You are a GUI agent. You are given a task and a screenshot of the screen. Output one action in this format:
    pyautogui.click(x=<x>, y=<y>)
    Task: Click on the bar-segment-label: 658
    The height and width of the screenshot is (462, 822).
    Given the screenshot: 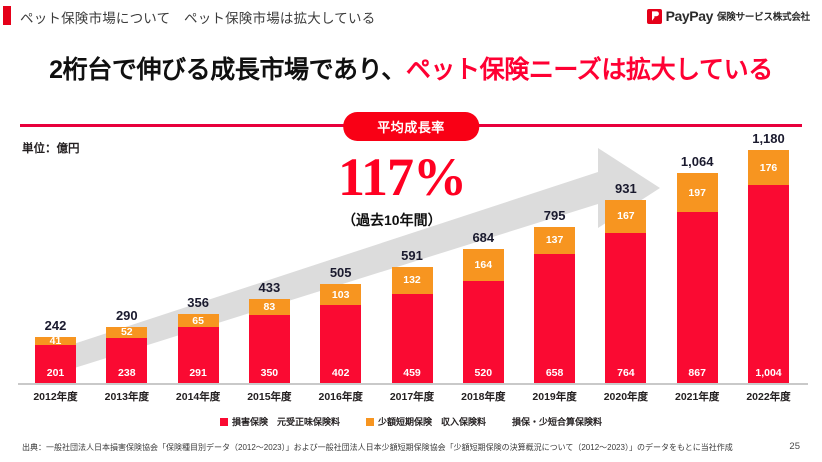 What is the action you would take?
    pyautogui.click(x=554, y=373)
    